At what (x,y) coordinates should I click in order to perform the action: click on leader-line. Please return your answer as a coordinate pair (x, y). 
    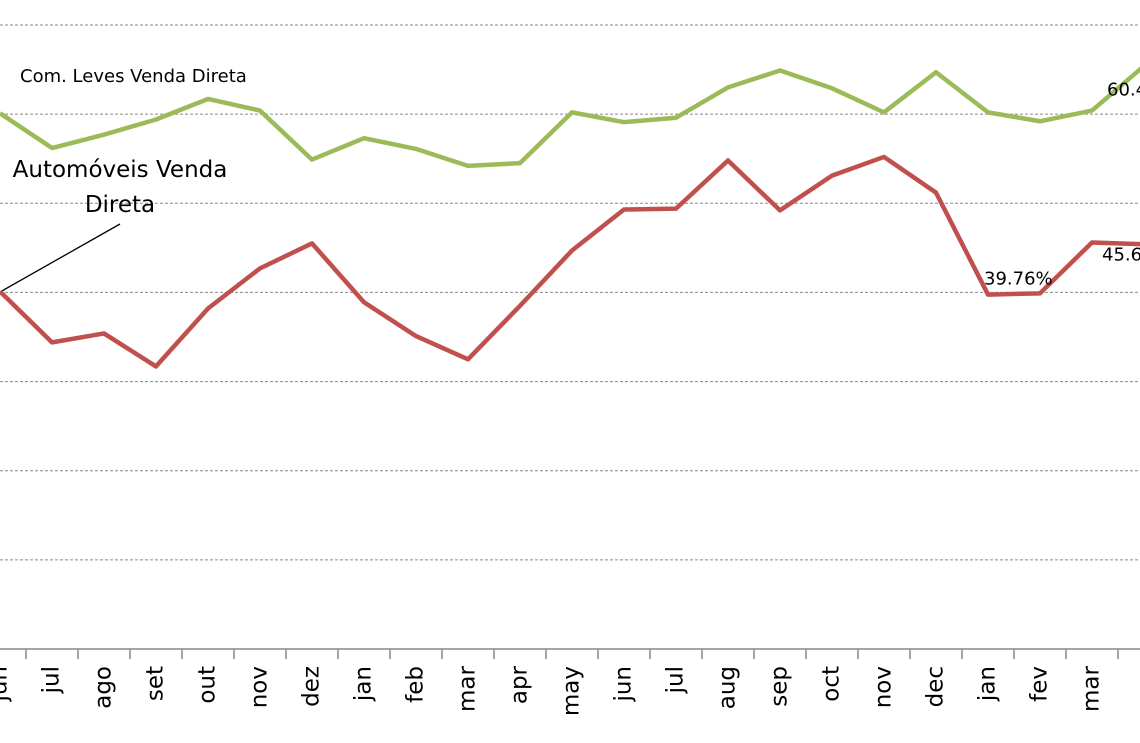
    Looking at the image, I should click on (60, 258).